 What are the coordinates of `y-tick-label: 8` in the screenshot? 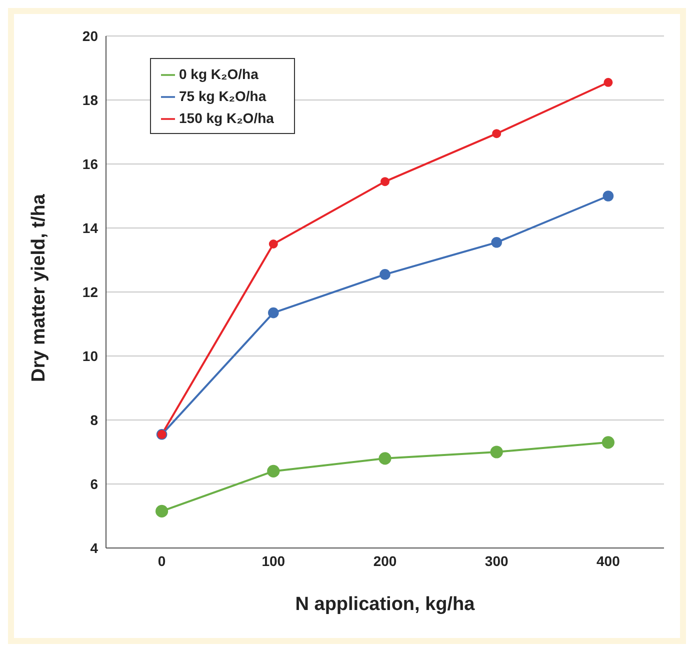 It's located at (94, 420).